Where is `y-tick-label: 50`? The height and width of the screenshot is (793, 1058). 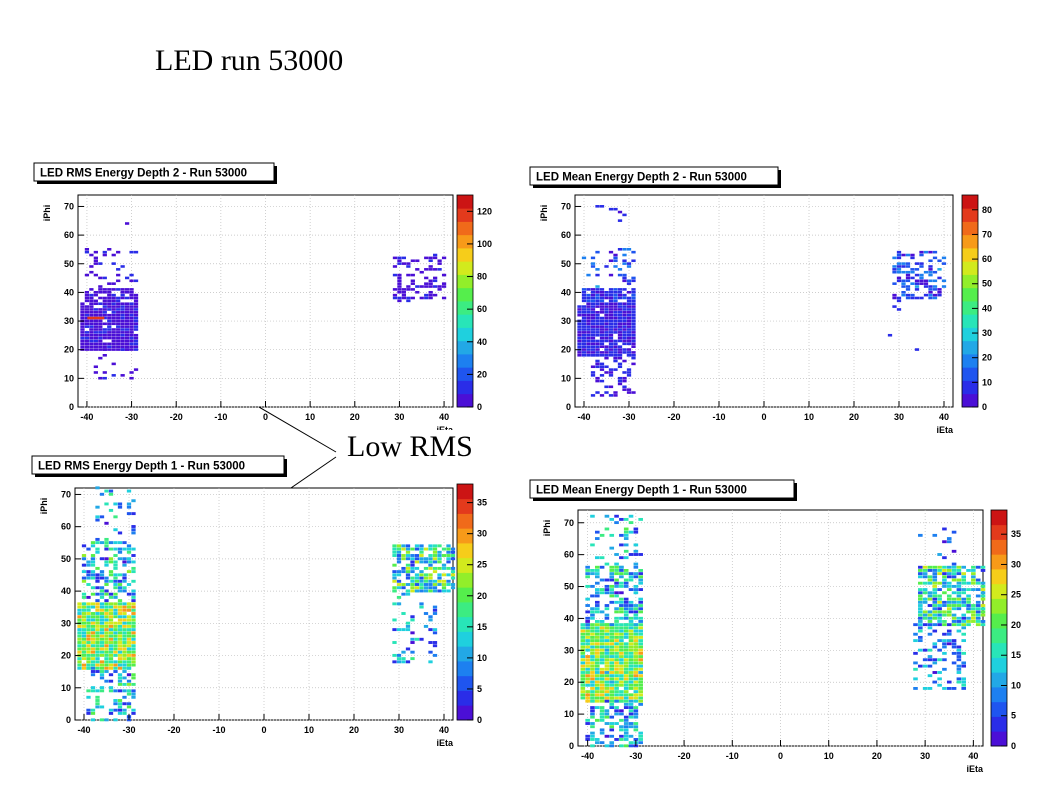 y-tick-label: 50 is located at coordinates (569, 587).